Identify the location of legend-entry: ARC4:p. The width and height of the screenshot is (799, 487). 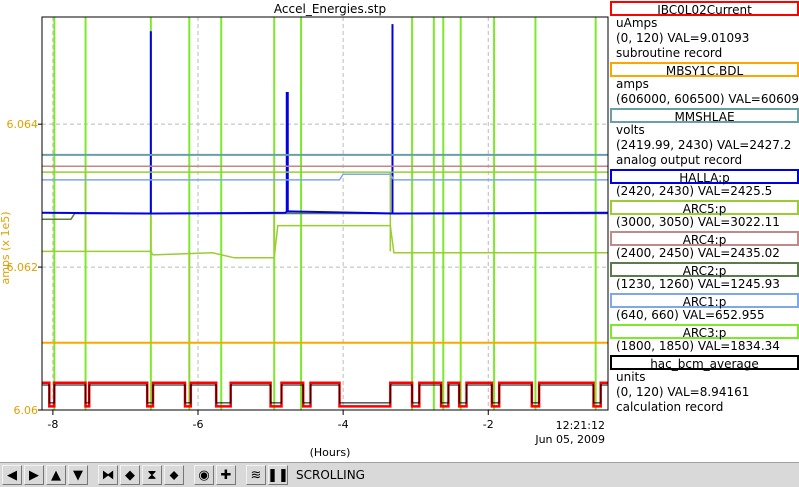
(704, 239).